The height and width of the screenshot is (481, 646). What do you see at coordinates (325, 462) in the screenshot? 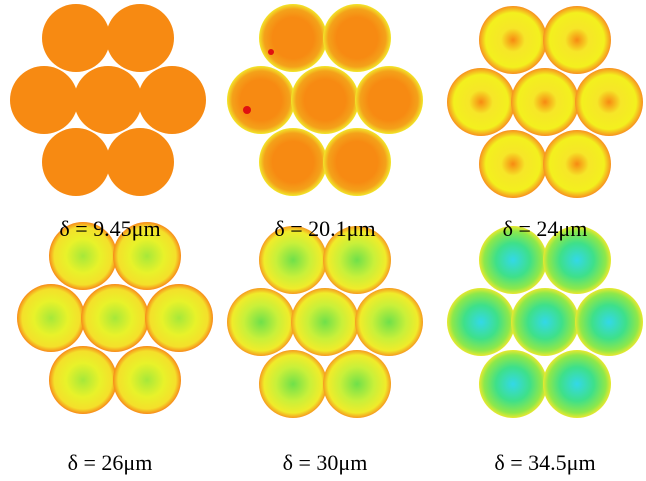
I see `caption: δ = 30μm` at bounding box center [325, 462].